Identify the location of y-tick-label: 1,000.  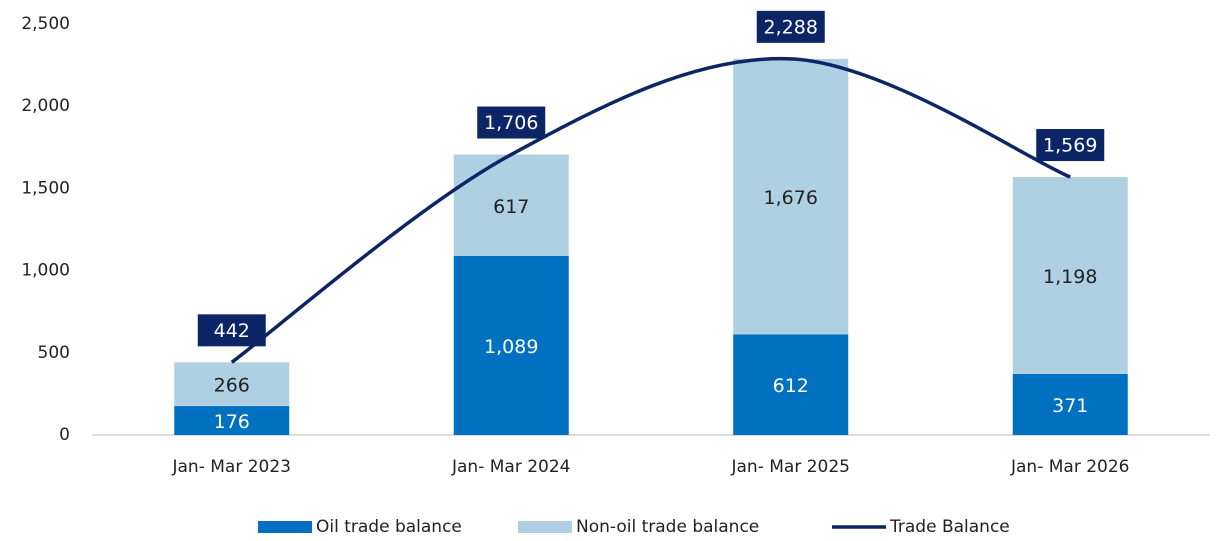
(45, 271).